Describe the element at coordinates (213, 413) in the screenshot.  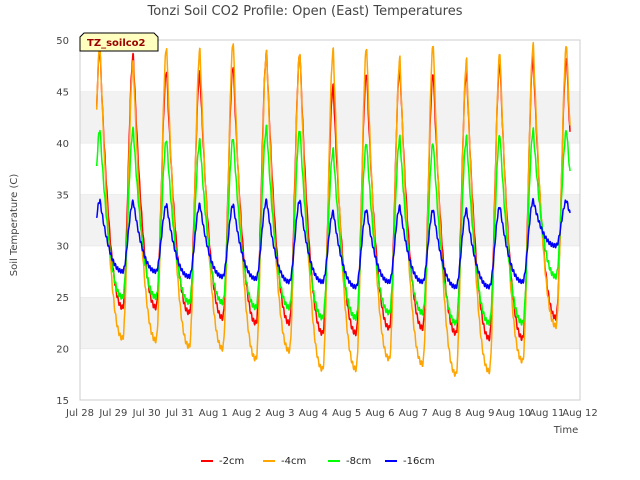
I see `x-tick-label: Aug 1` at that location.